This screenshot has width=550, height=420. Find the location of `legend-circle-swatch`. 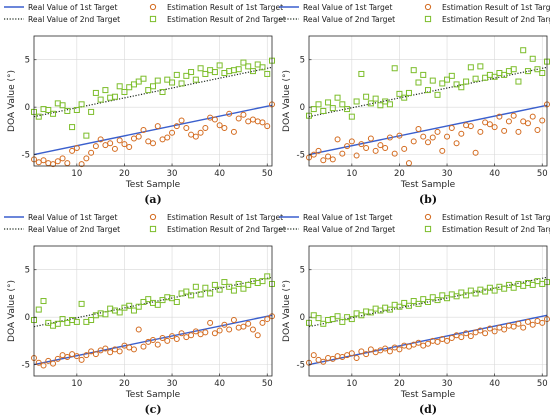

legend-circle-swatch is located at coordinates (153, 217).